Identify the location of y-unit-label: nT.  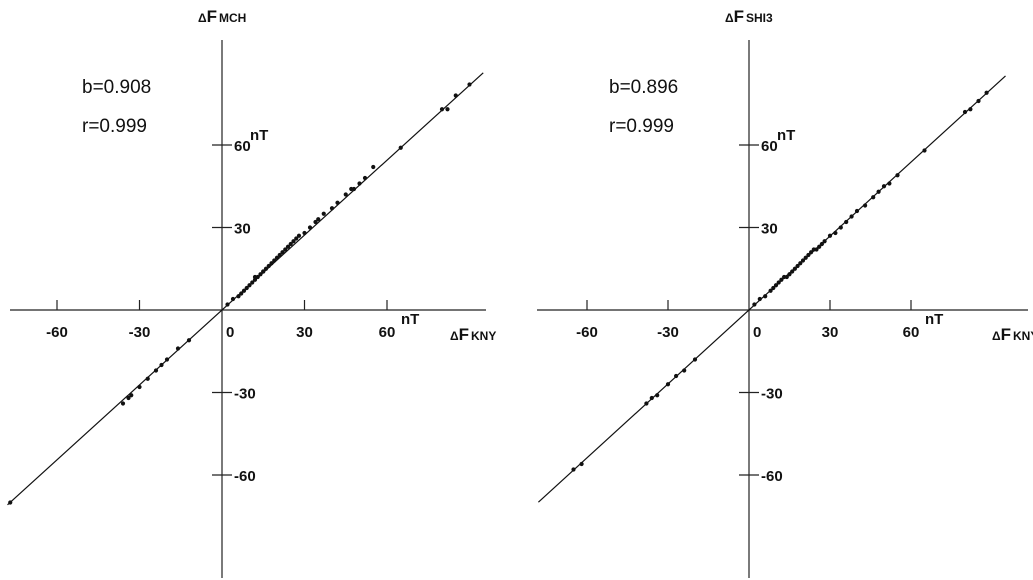
(786, 135).